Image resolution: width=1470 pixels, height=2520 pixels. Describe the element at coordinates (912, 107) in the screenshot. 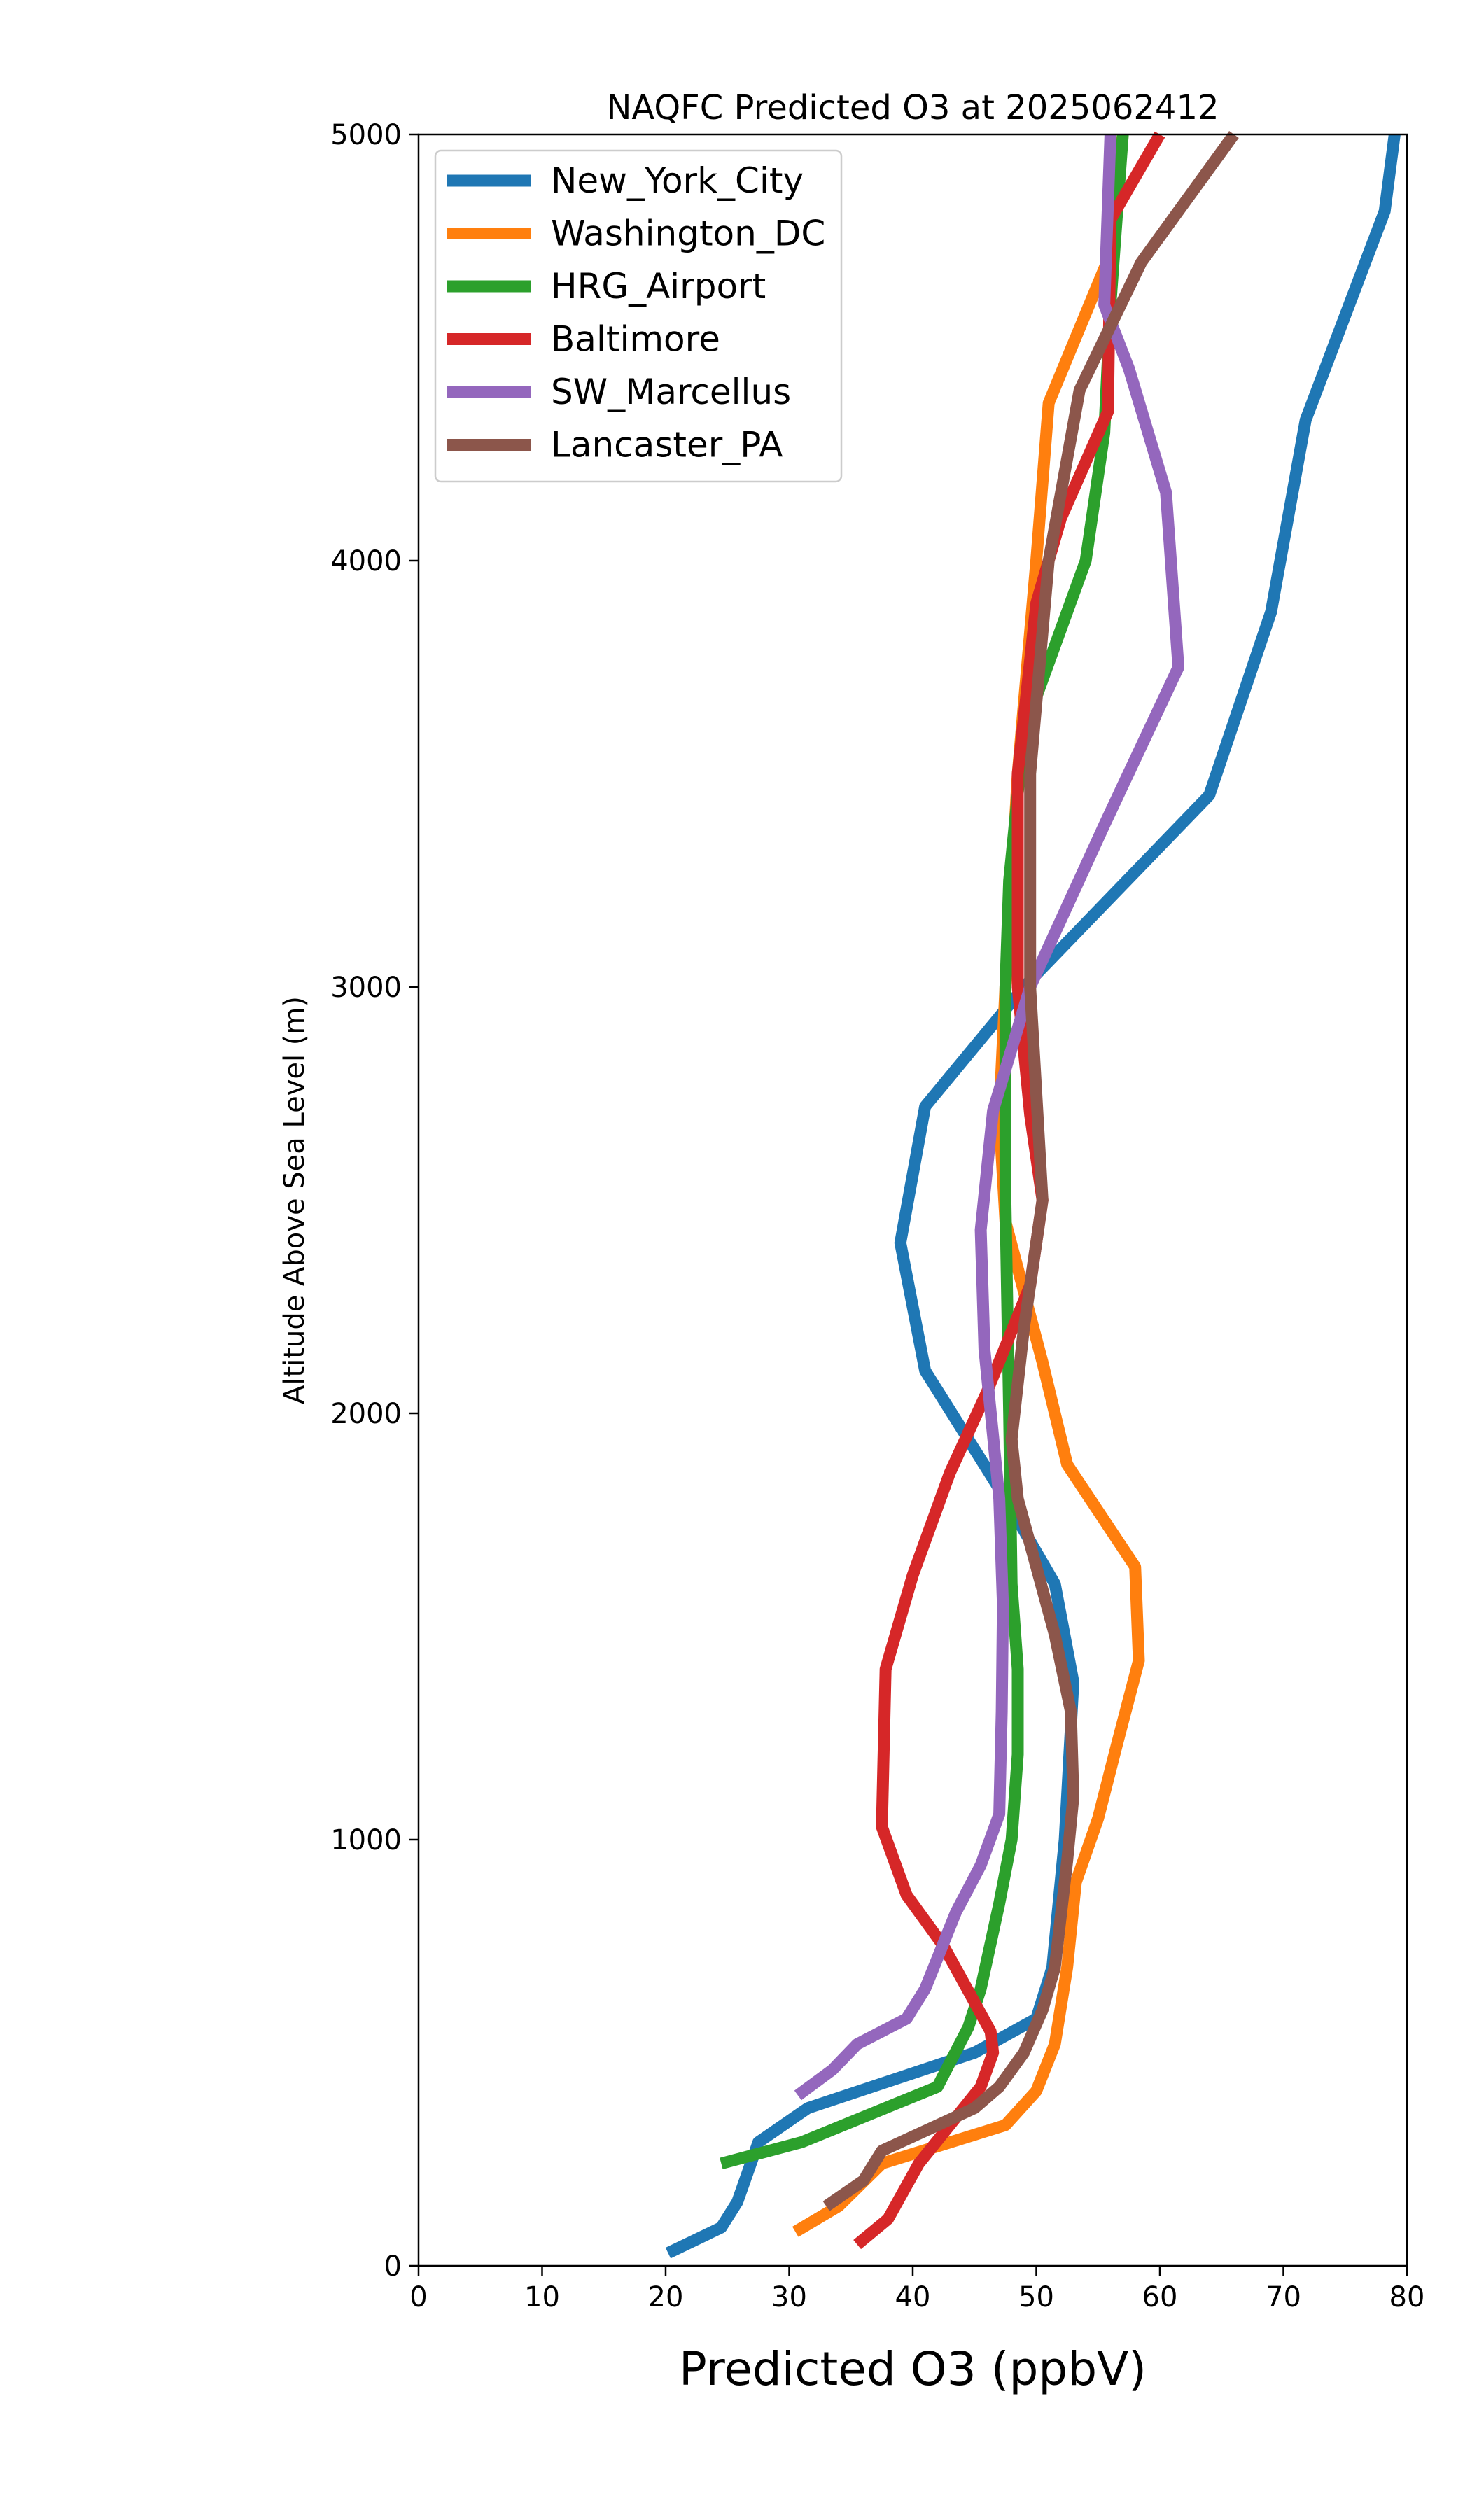

I see `chart-title: NAQFC Predicted O3 at 2025062412` at that location.